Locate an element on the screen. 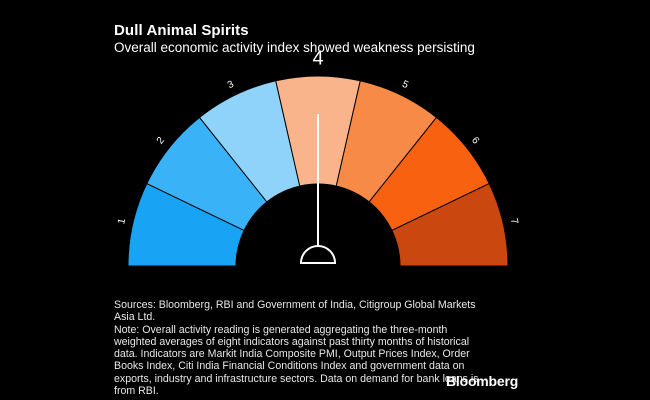 This screenshot has height=400, width=650. tick-label-5: 5 is located at coordinates (405, 85).